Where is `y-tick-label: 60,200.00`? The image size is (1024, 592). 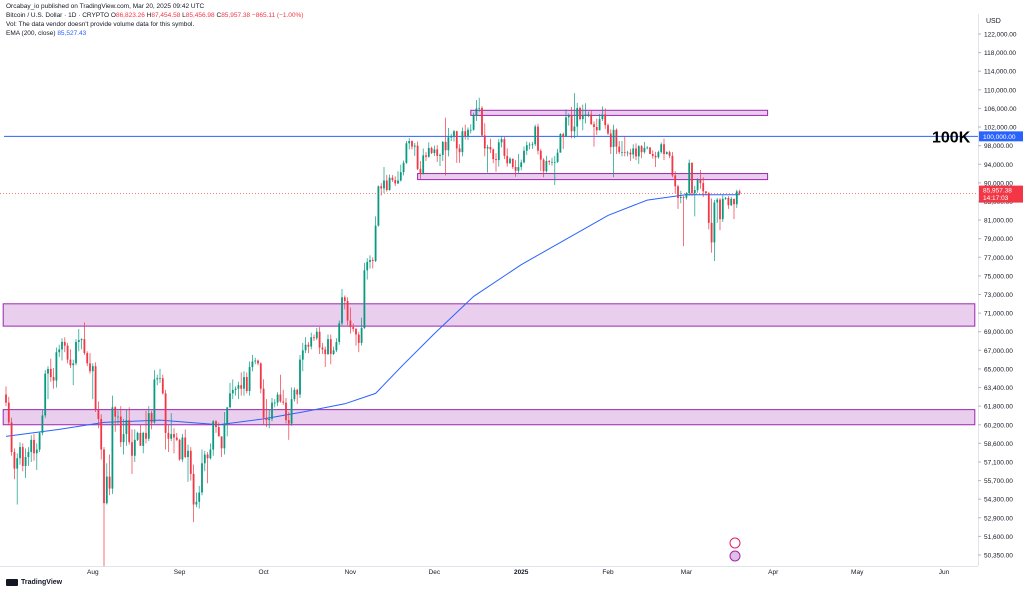
y-tick-label: 60,200.00 is located at coordinates (998, 425).